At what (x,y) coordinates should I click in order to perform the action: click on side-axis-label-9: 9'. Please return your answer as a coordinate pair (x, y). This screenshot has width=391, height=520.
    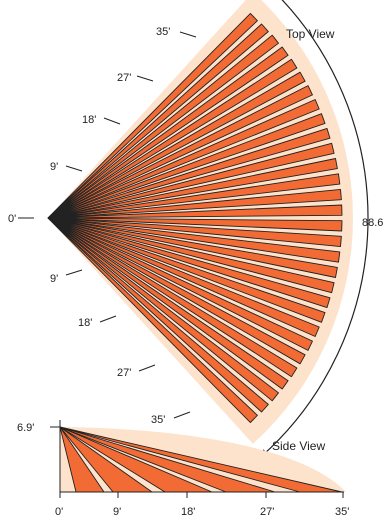
    Looking at the image, I should click on (117, 512).